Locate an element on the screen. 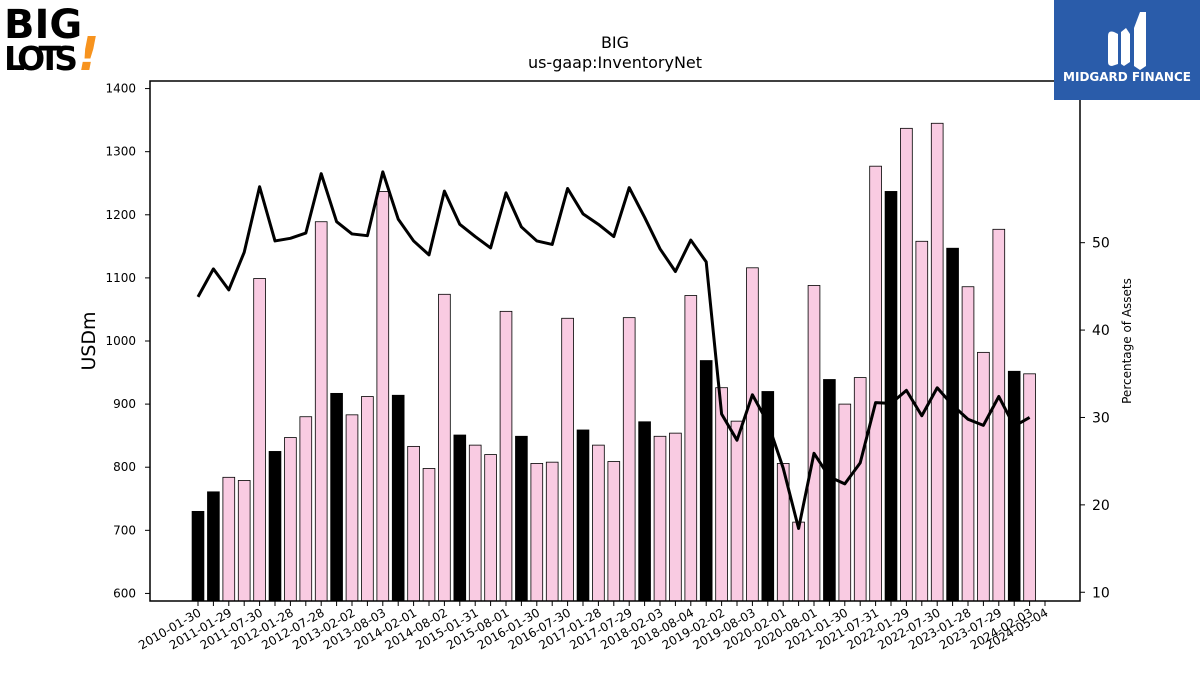 Image resolution: width=1200 pixels, height=675 pixels. big-lots-logo: BIG LOTS ! is located at coordinates (54, 41).